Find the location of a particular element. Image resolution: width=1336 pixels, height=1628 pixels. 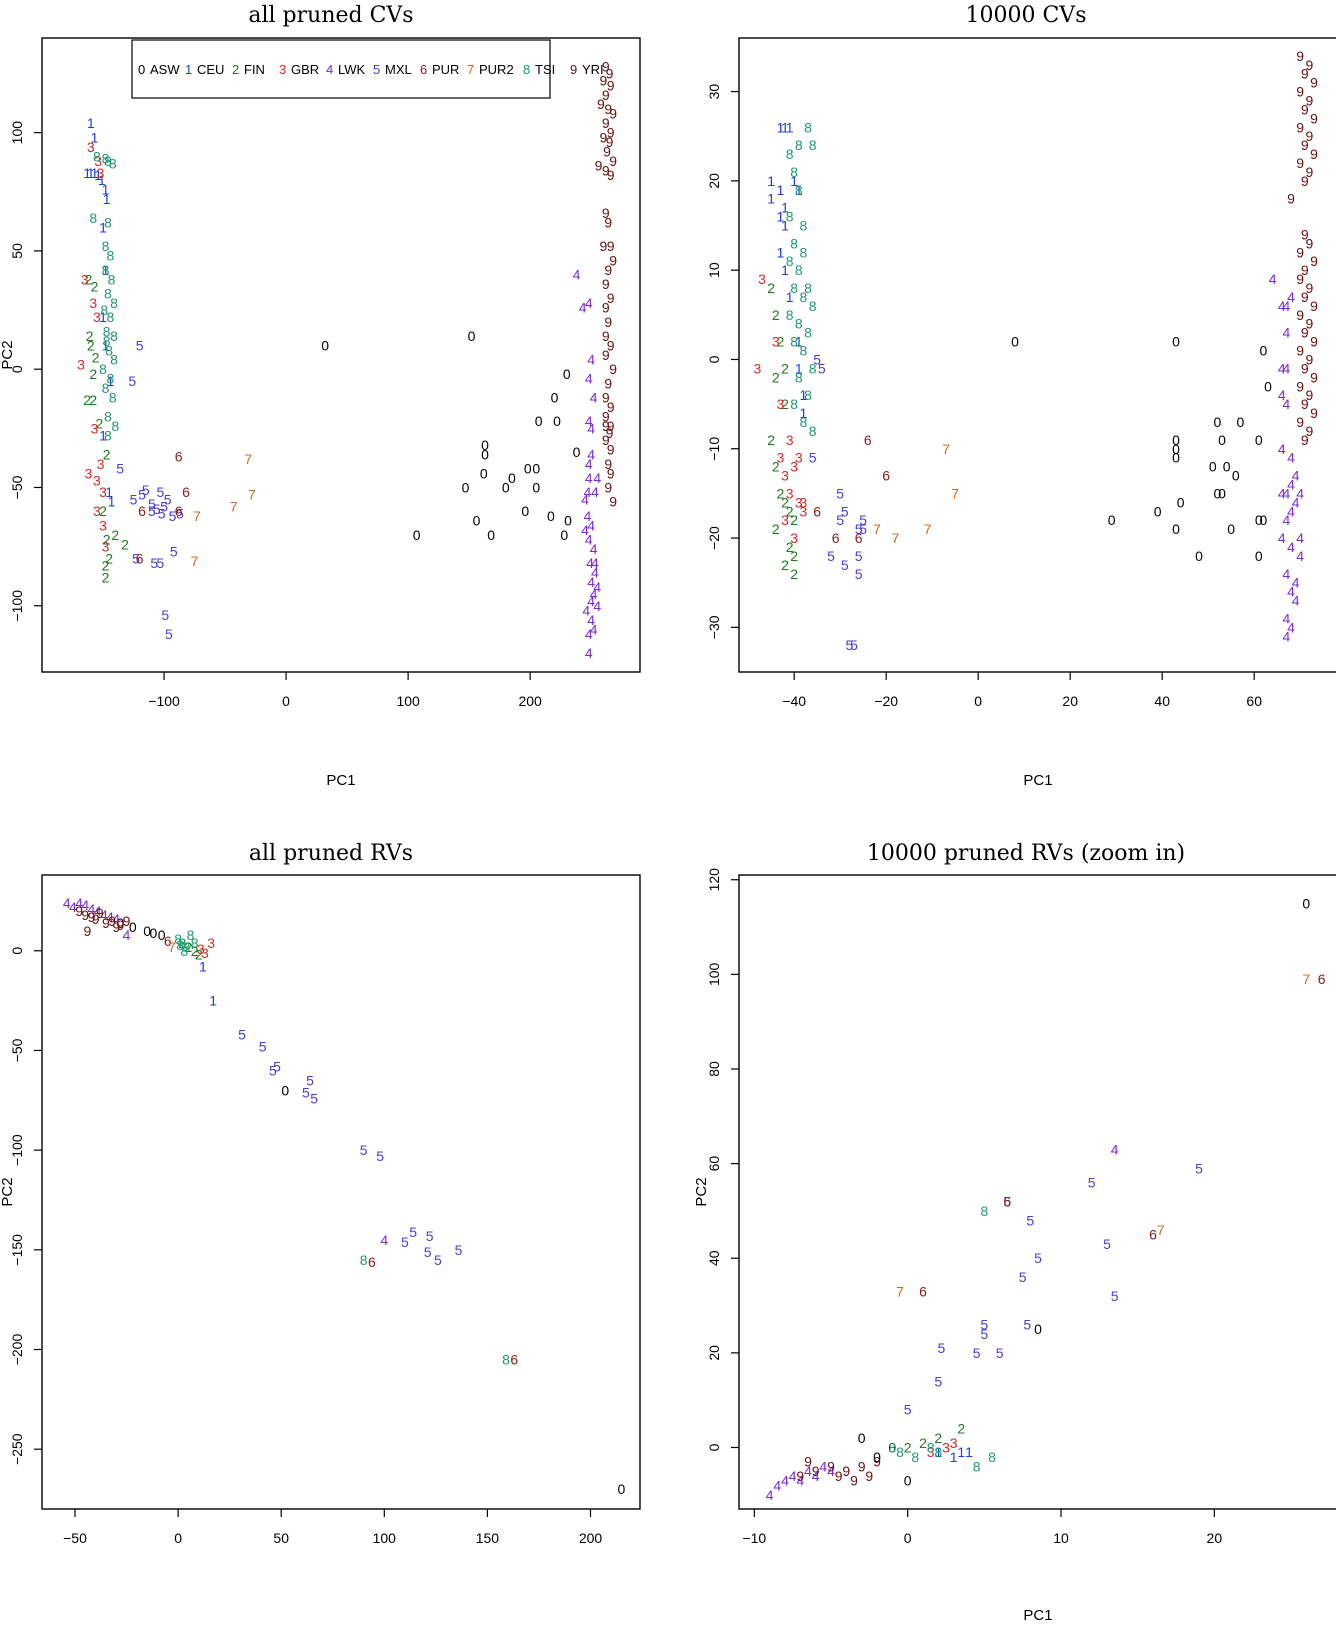

point-pur2: 7 is located at coordinates (900, 1291).